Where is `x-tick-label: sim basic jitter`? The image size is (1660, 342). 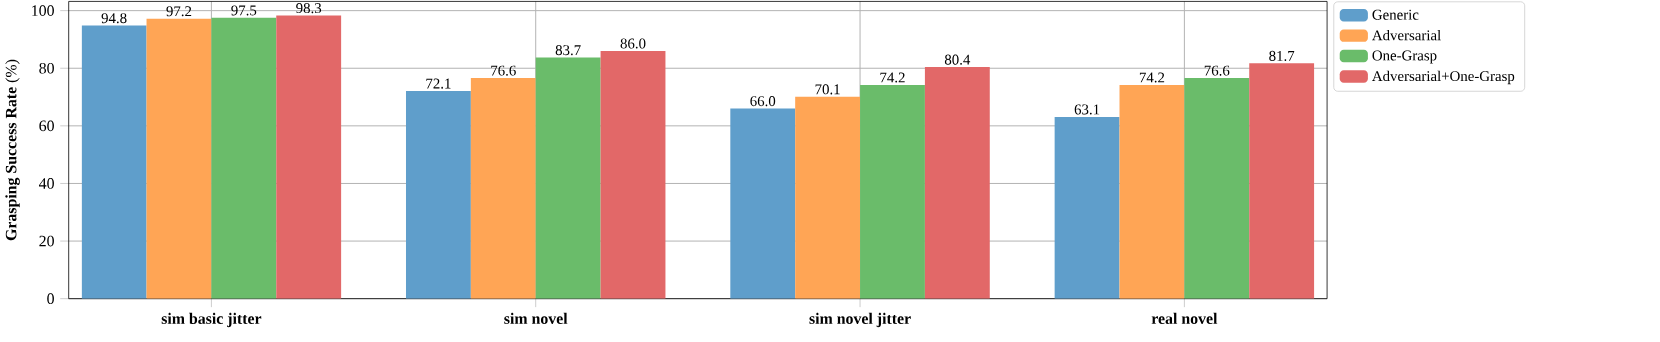
x-tick-label: sim basic jitter is located at coordinates (211, 320).